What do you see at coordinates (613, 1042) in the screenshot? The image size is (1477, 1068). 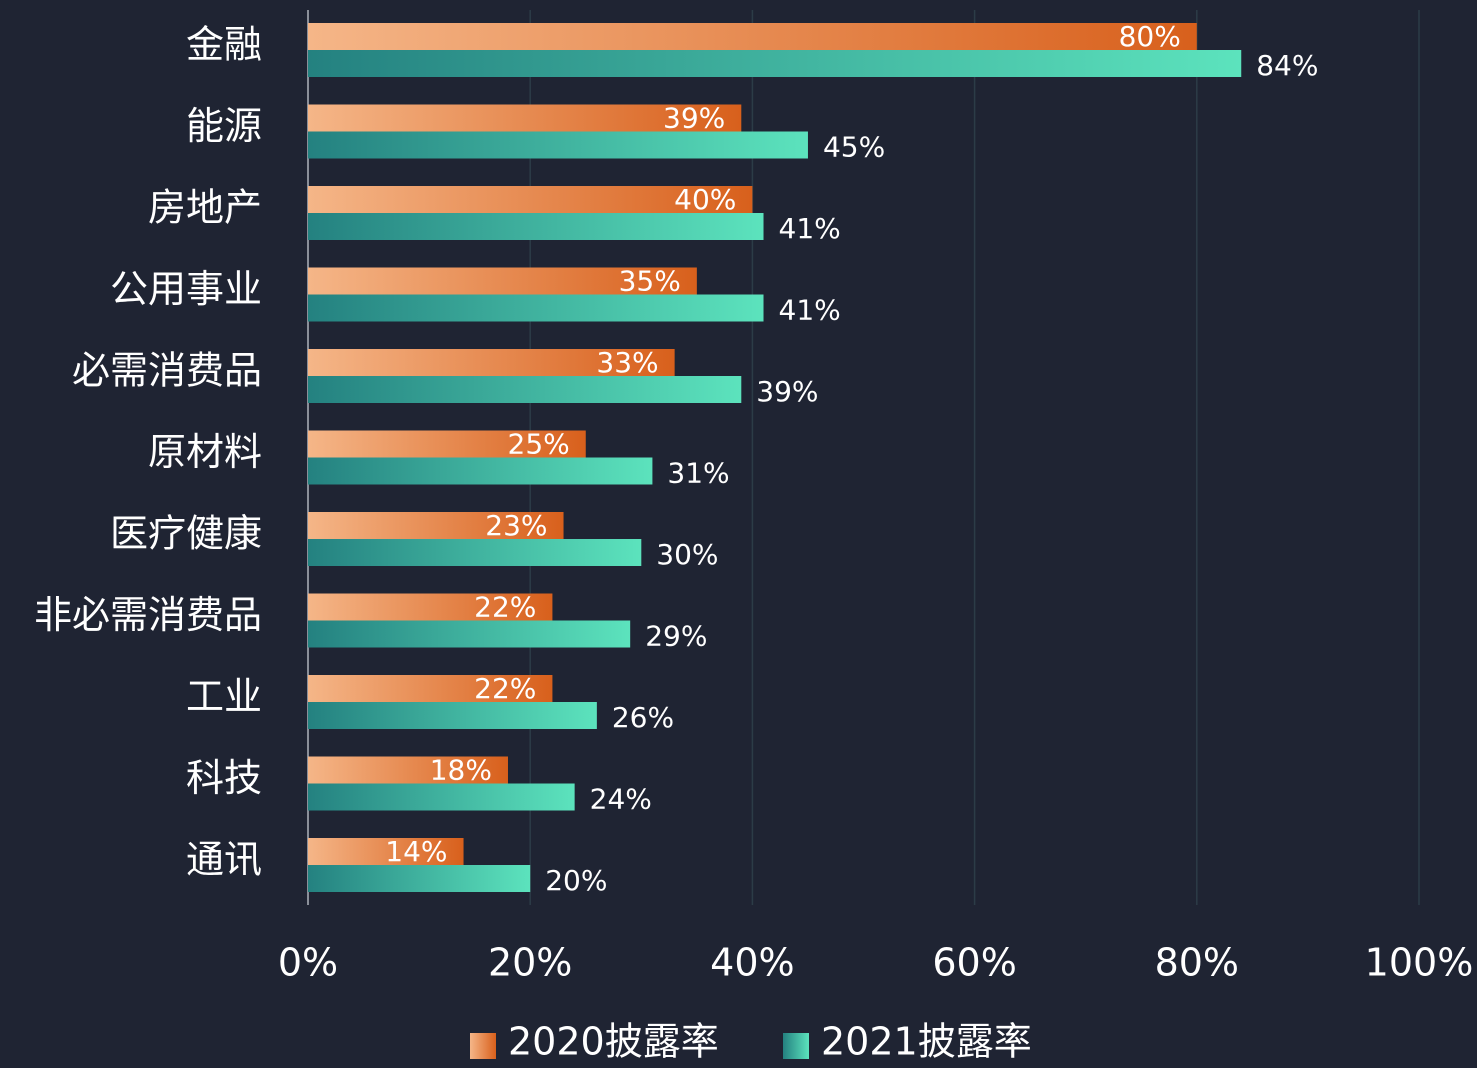 I see `legend-label: 2020披露率` at bounding box center [613, 1042].